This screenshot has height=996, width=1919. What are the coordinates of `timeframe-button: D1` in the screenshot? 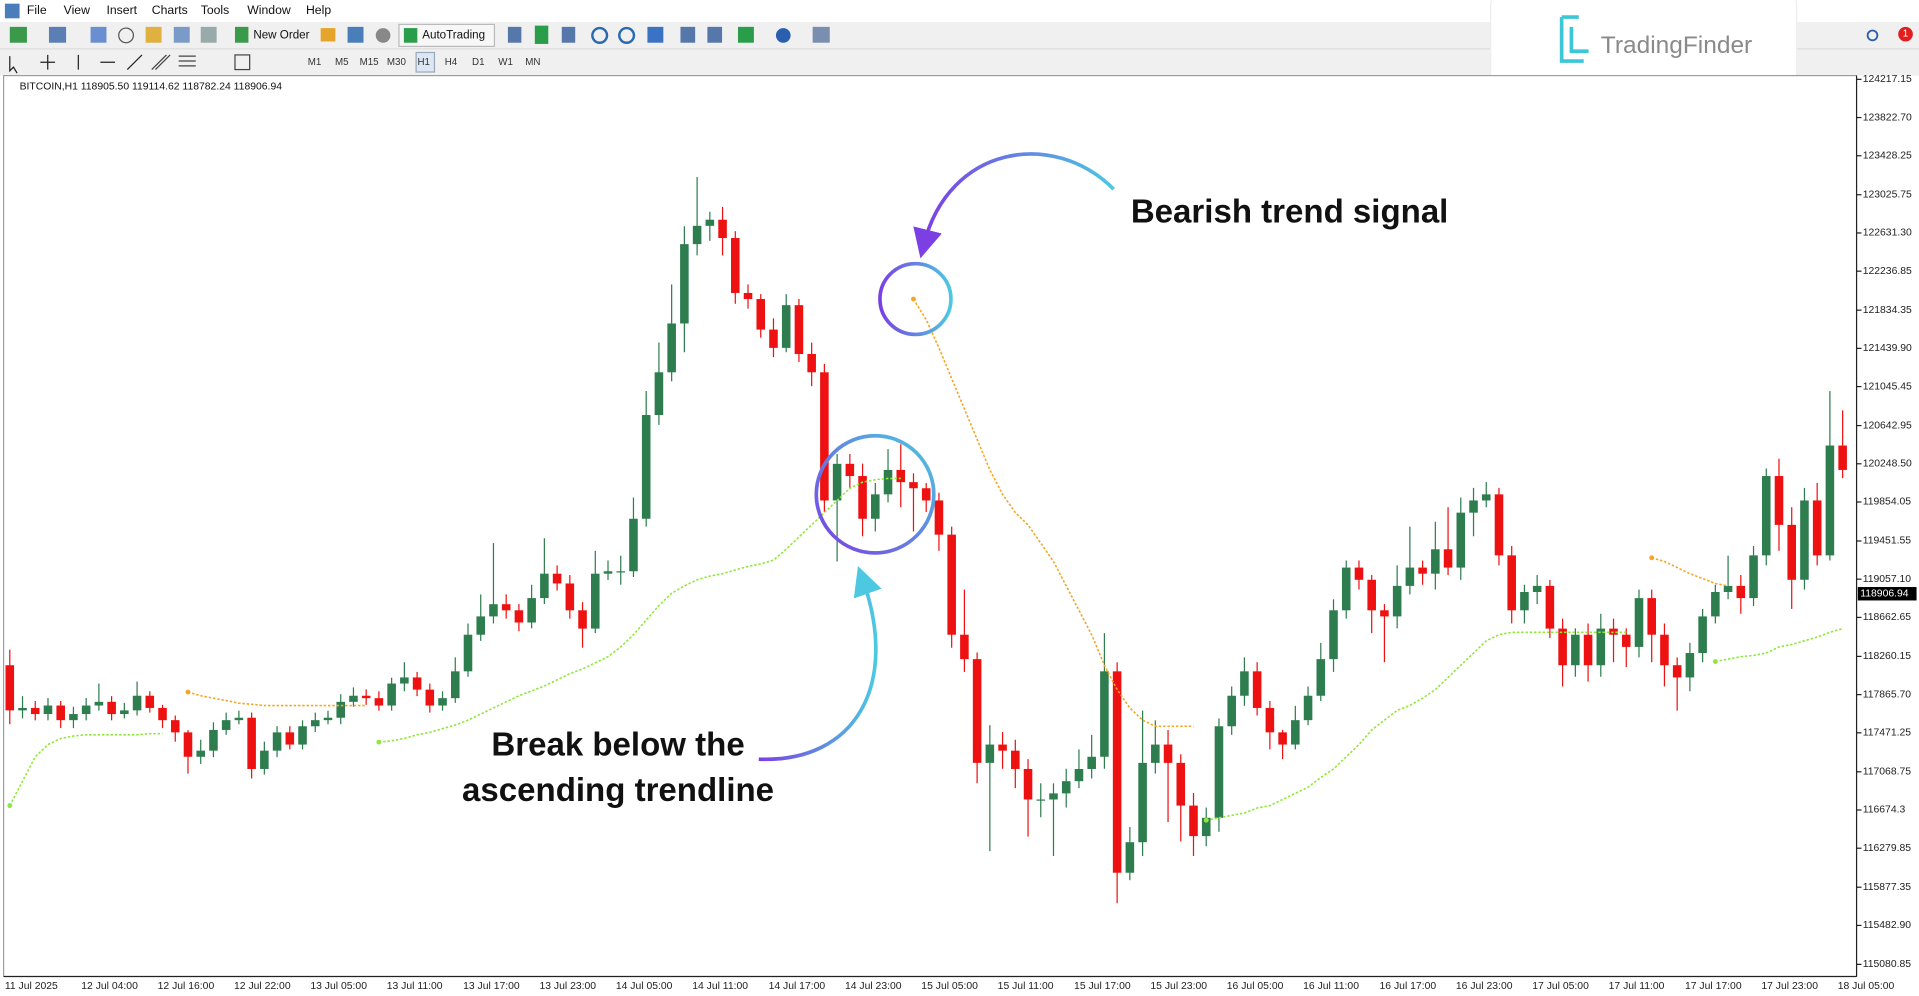 It's located at (478, 62).